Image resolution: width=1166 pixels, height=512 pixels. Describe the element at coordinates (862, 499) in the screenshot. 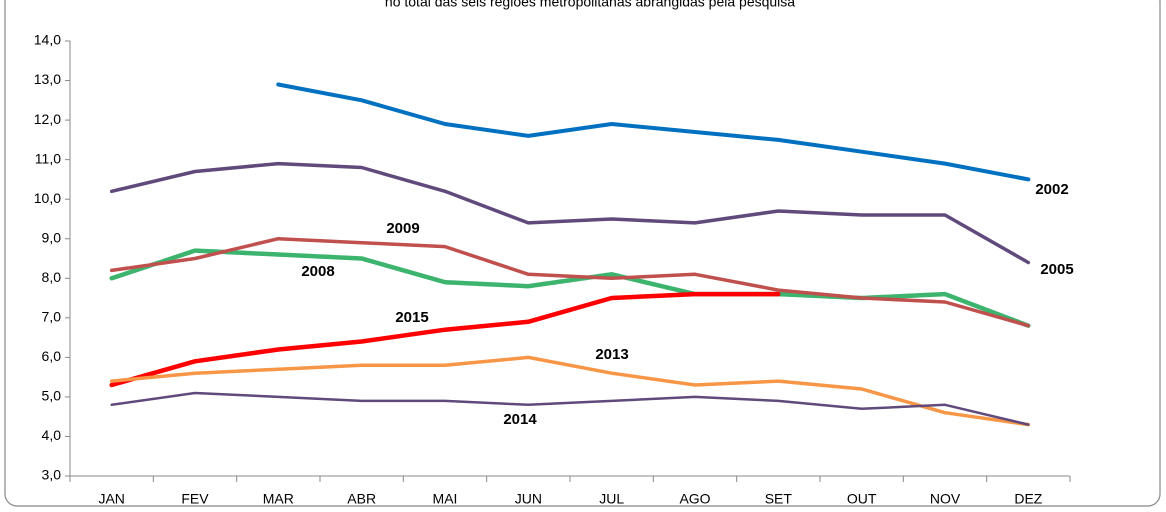

I see `x-tick-label: OUT` at that location.